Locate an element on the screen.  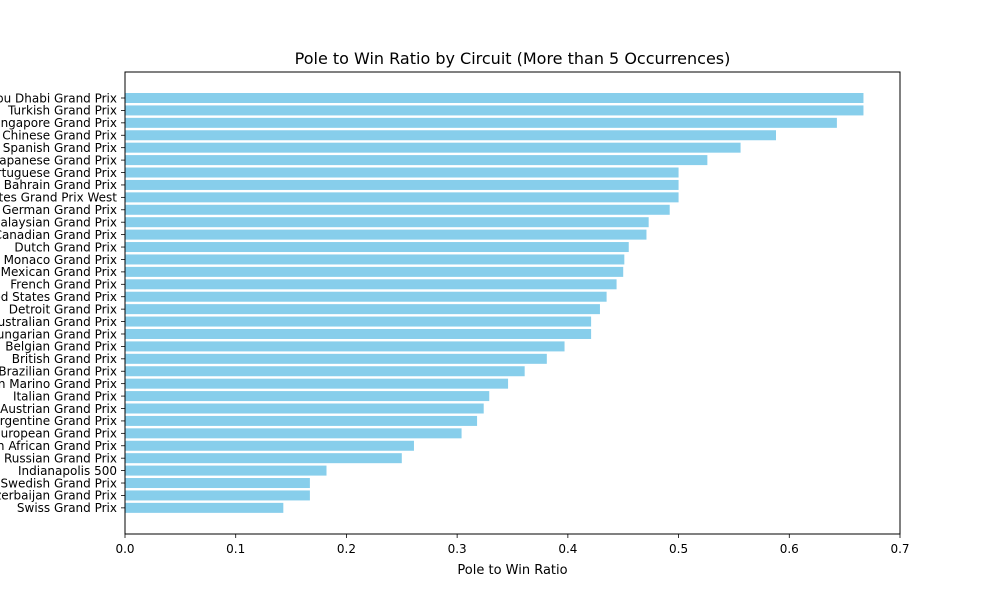
x-tick-label: 0.0 is located at coordinates (124, 549).